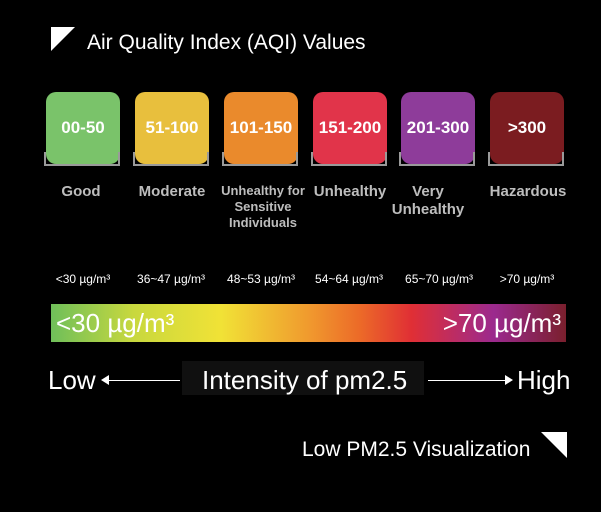 The height and width of the screenshot is (512, 601). I want to click on concentration-moderate: 36~47 µg/m³, so click(171, 279).